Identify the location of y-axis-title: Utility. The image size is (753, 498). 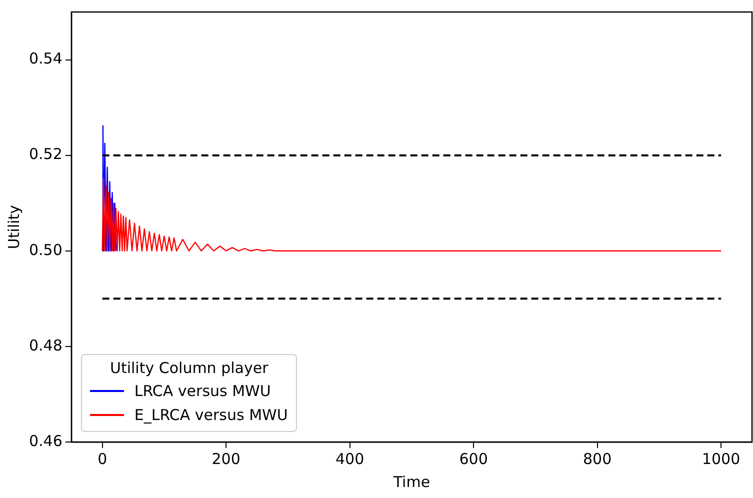
(13, 227).